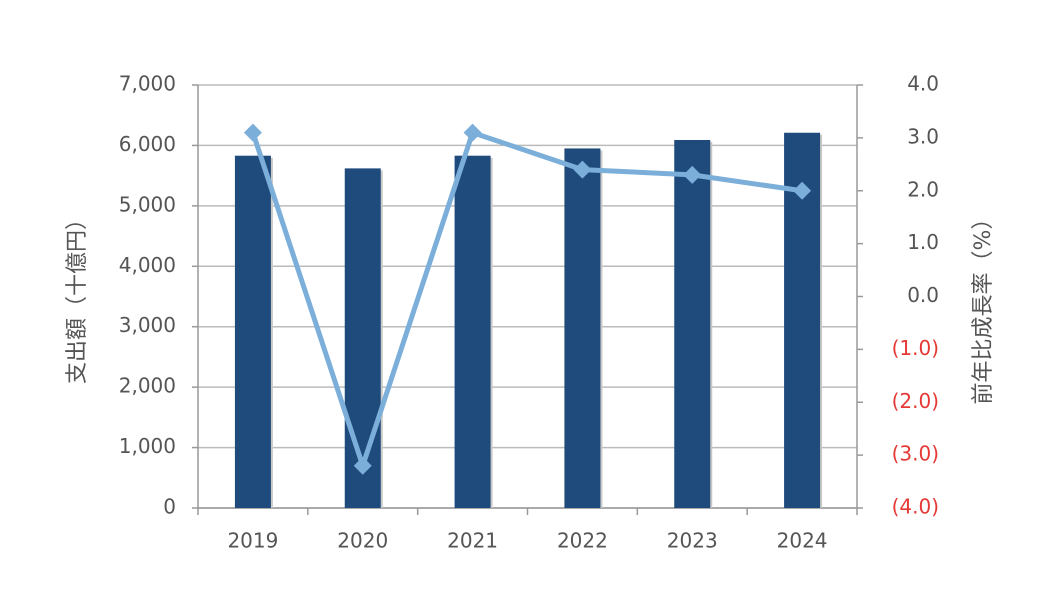 Image resolution: width=1058 pixels, height=616 pixels. Describe the element at coordinates (472, 541) in the screenshot. I see `x-tick-label: 2021` at that location.